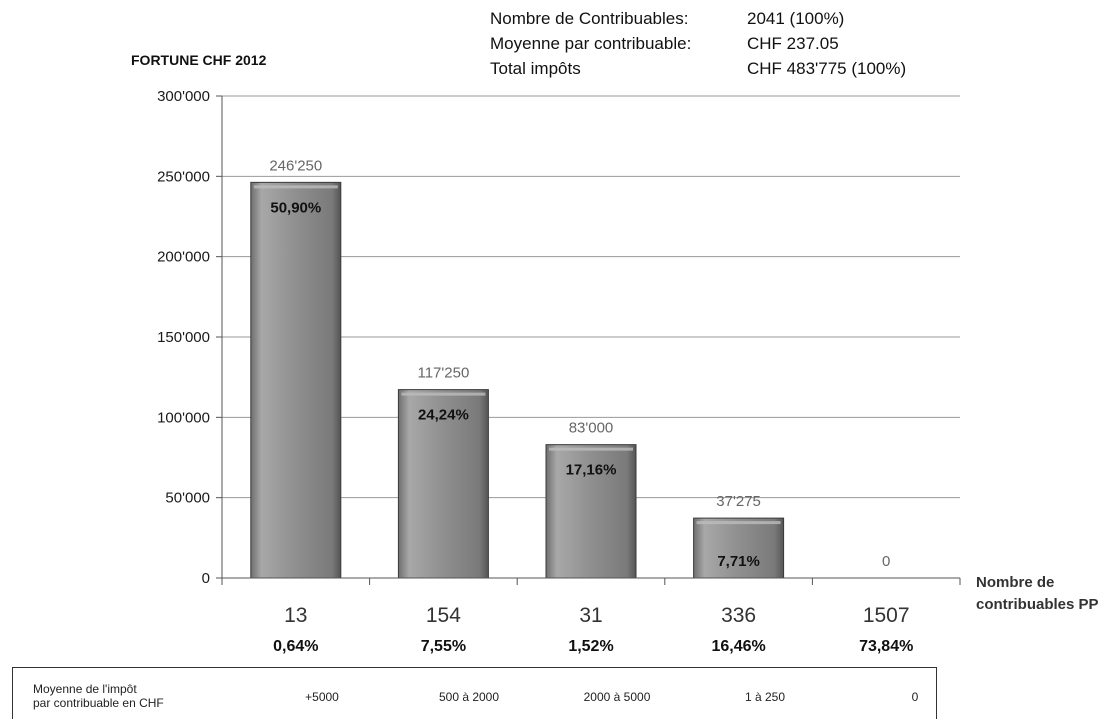  What do you see at coordinates (590, 615) in the screenshot?
I see `x-tick-label: 31` at bounding box center [590, 615].